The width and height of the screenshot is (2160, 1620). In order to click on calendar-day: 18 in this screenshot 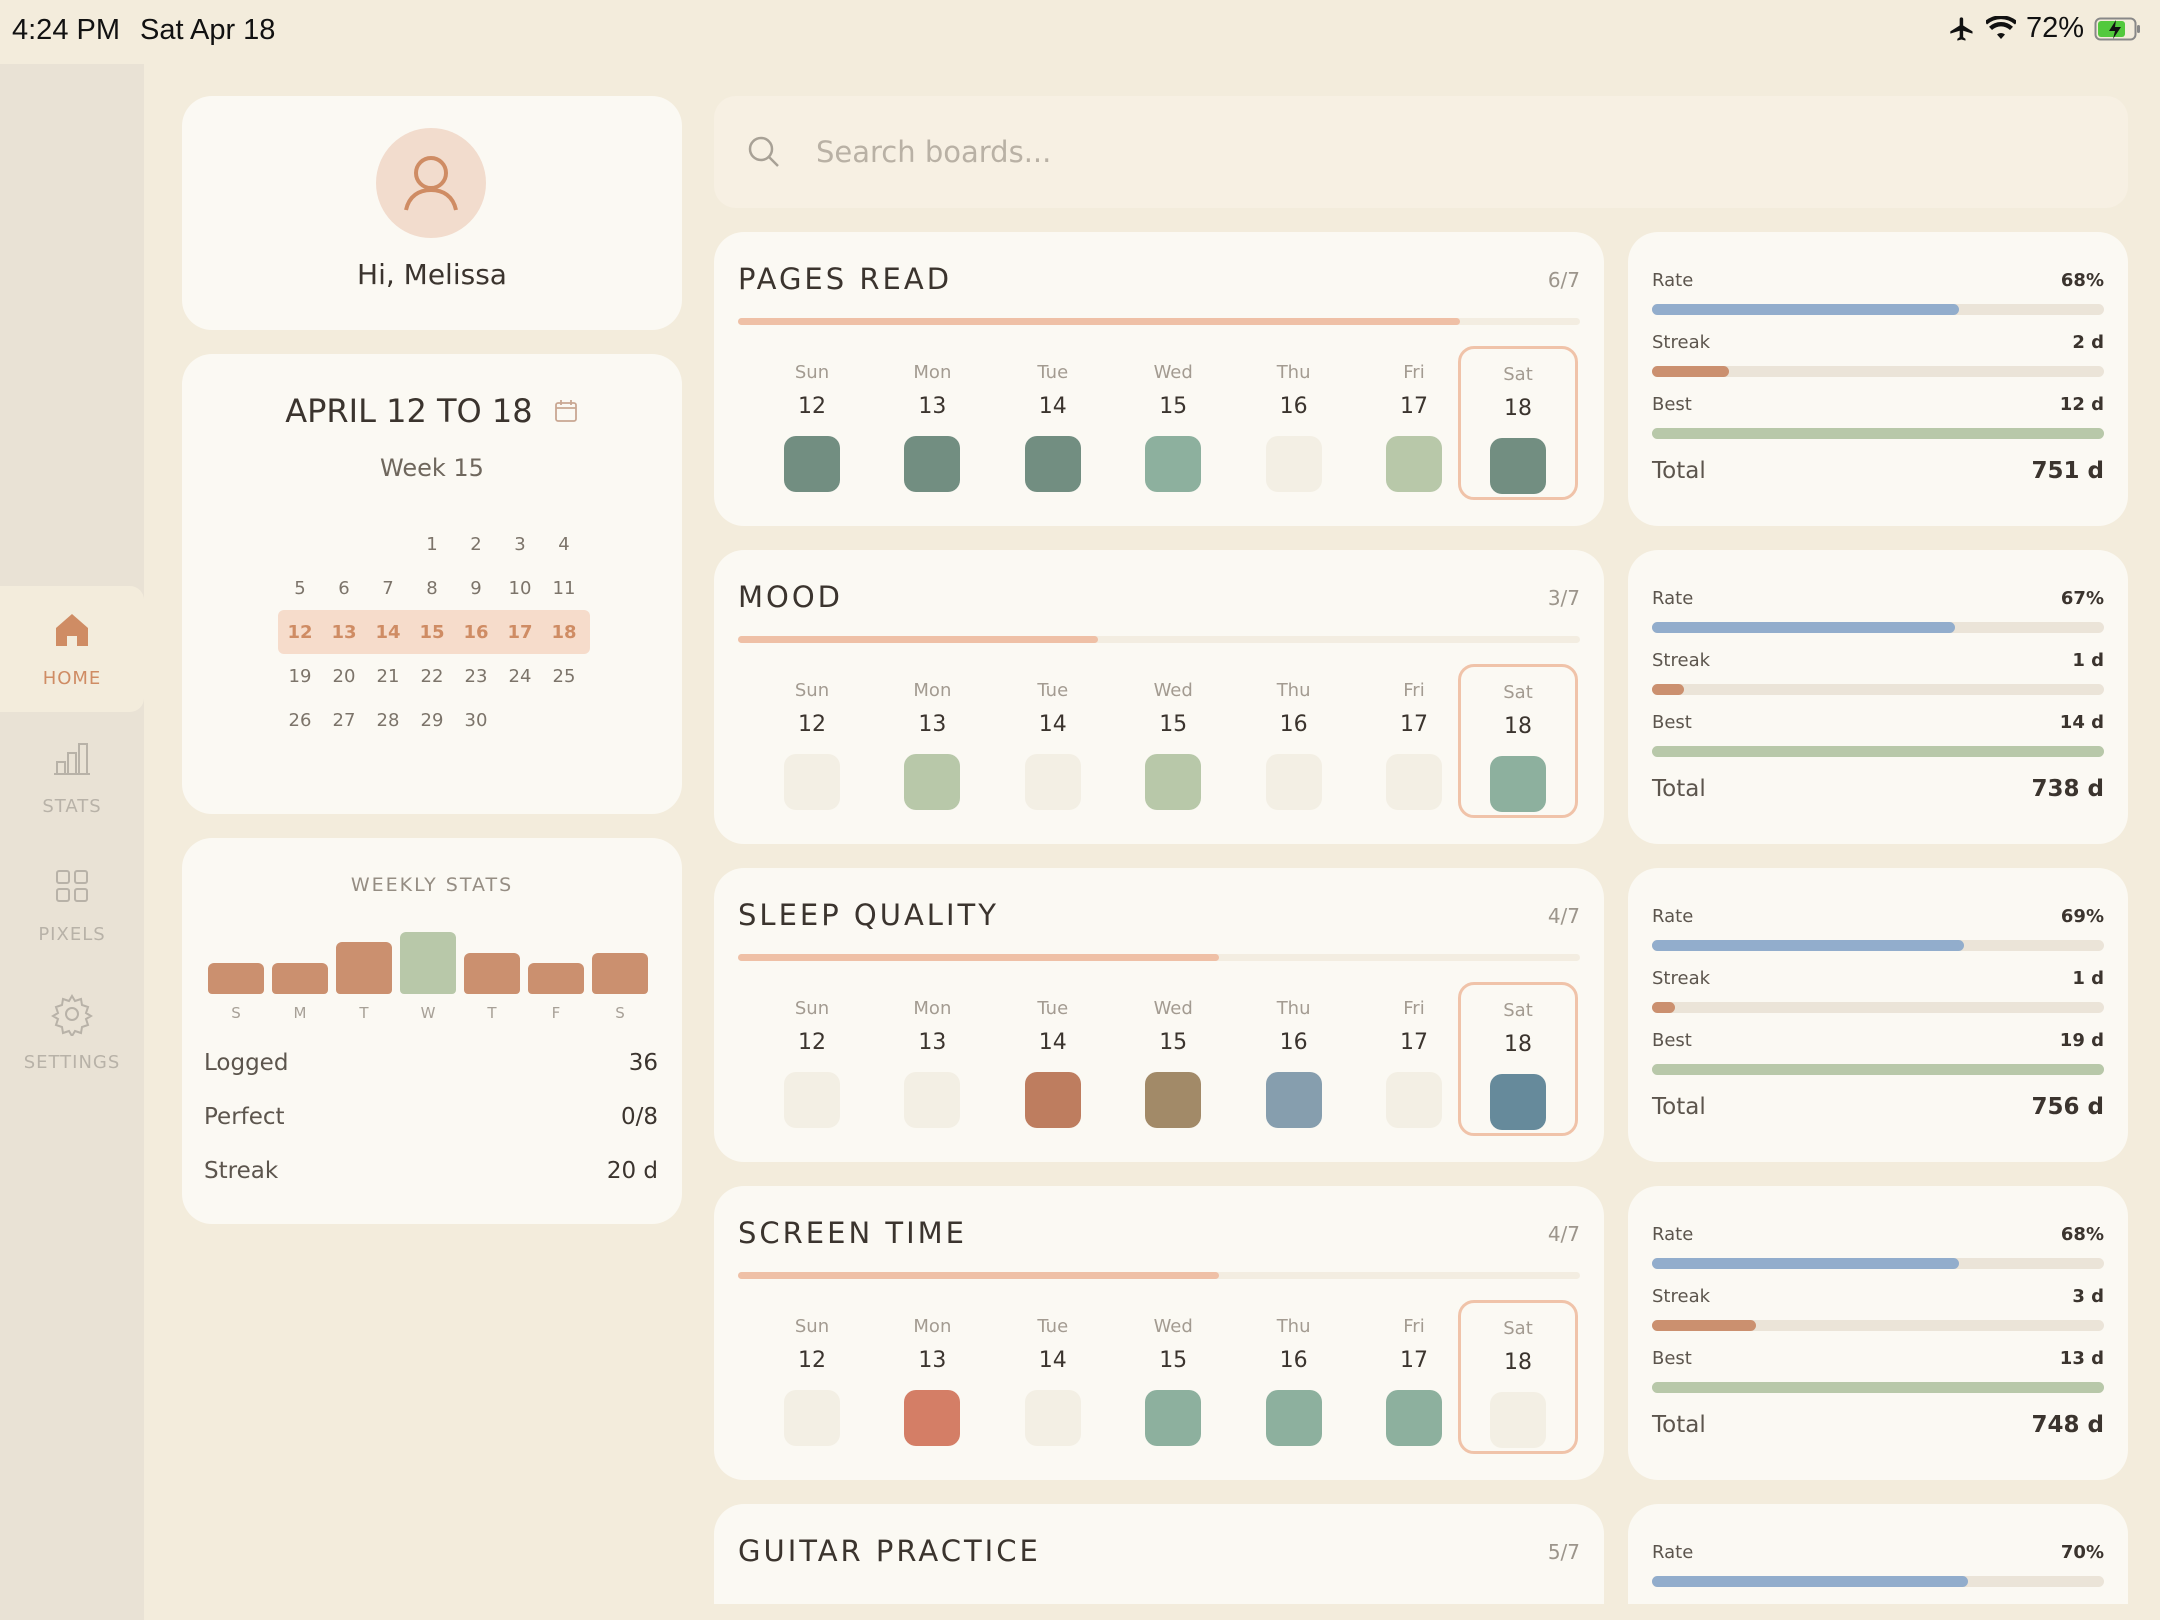, I will do `click(564, 632)`.